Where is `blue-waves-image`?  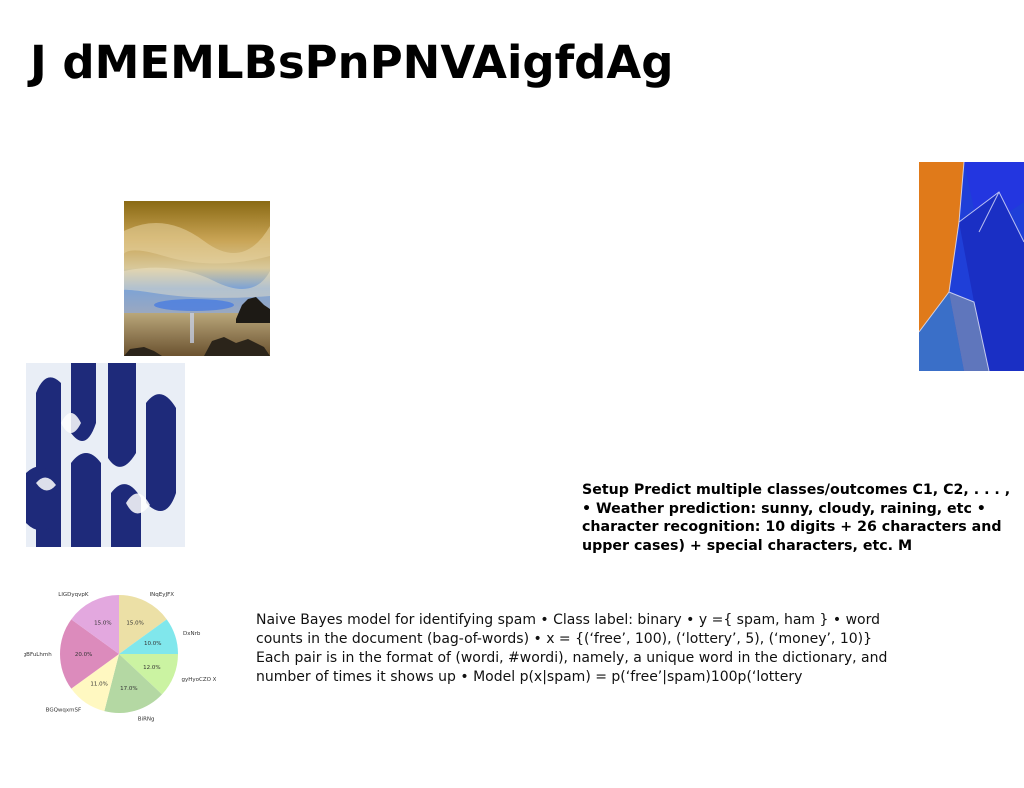
blue-waves-image is located at coordinates (105, 455).